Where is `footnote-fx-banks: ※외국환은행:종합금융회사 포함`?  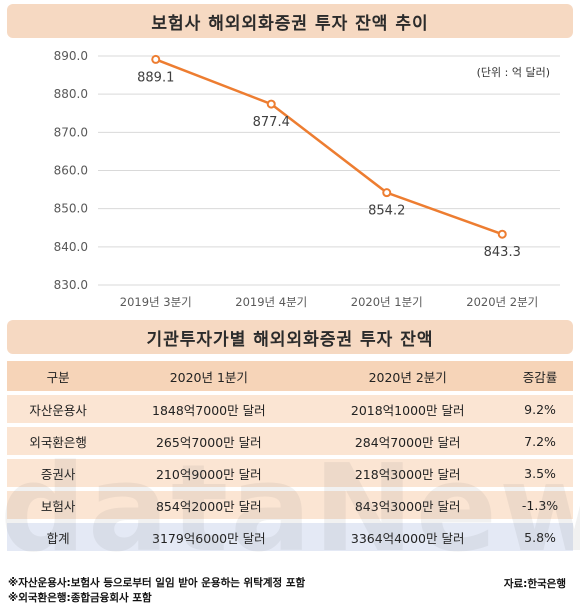
footnote-fx-banks: ※외국환은행:종합금융회사 포함 is located at coordinates (80, 598).